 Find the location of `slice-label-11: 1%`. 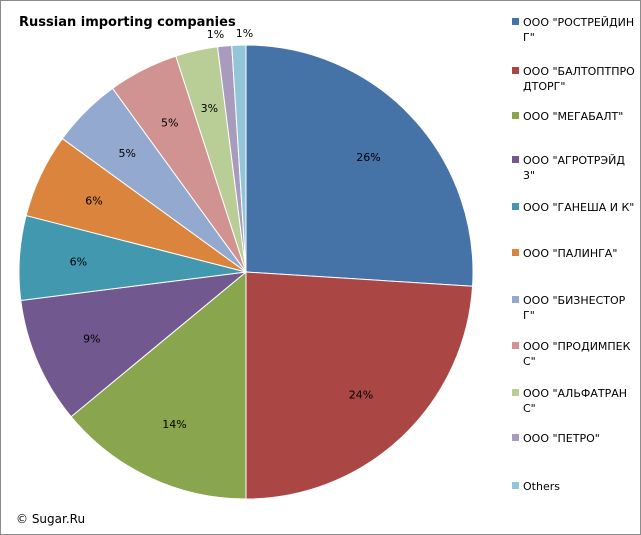

slice-label-11: 1% is located at coordinates (244, 33).